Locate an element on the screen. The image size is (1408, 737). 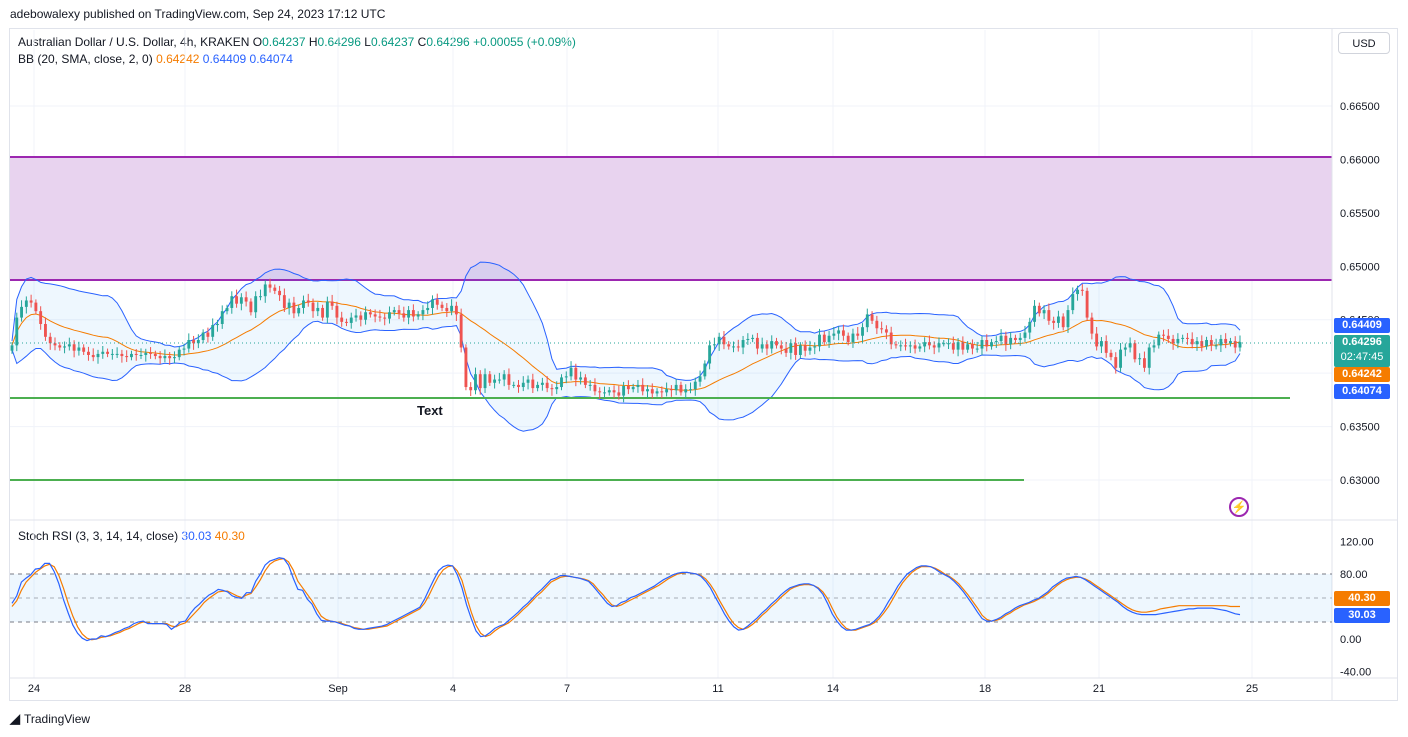
last-price-tag: 0.64296 02:47:45 is located at coordinates (1362, 351).